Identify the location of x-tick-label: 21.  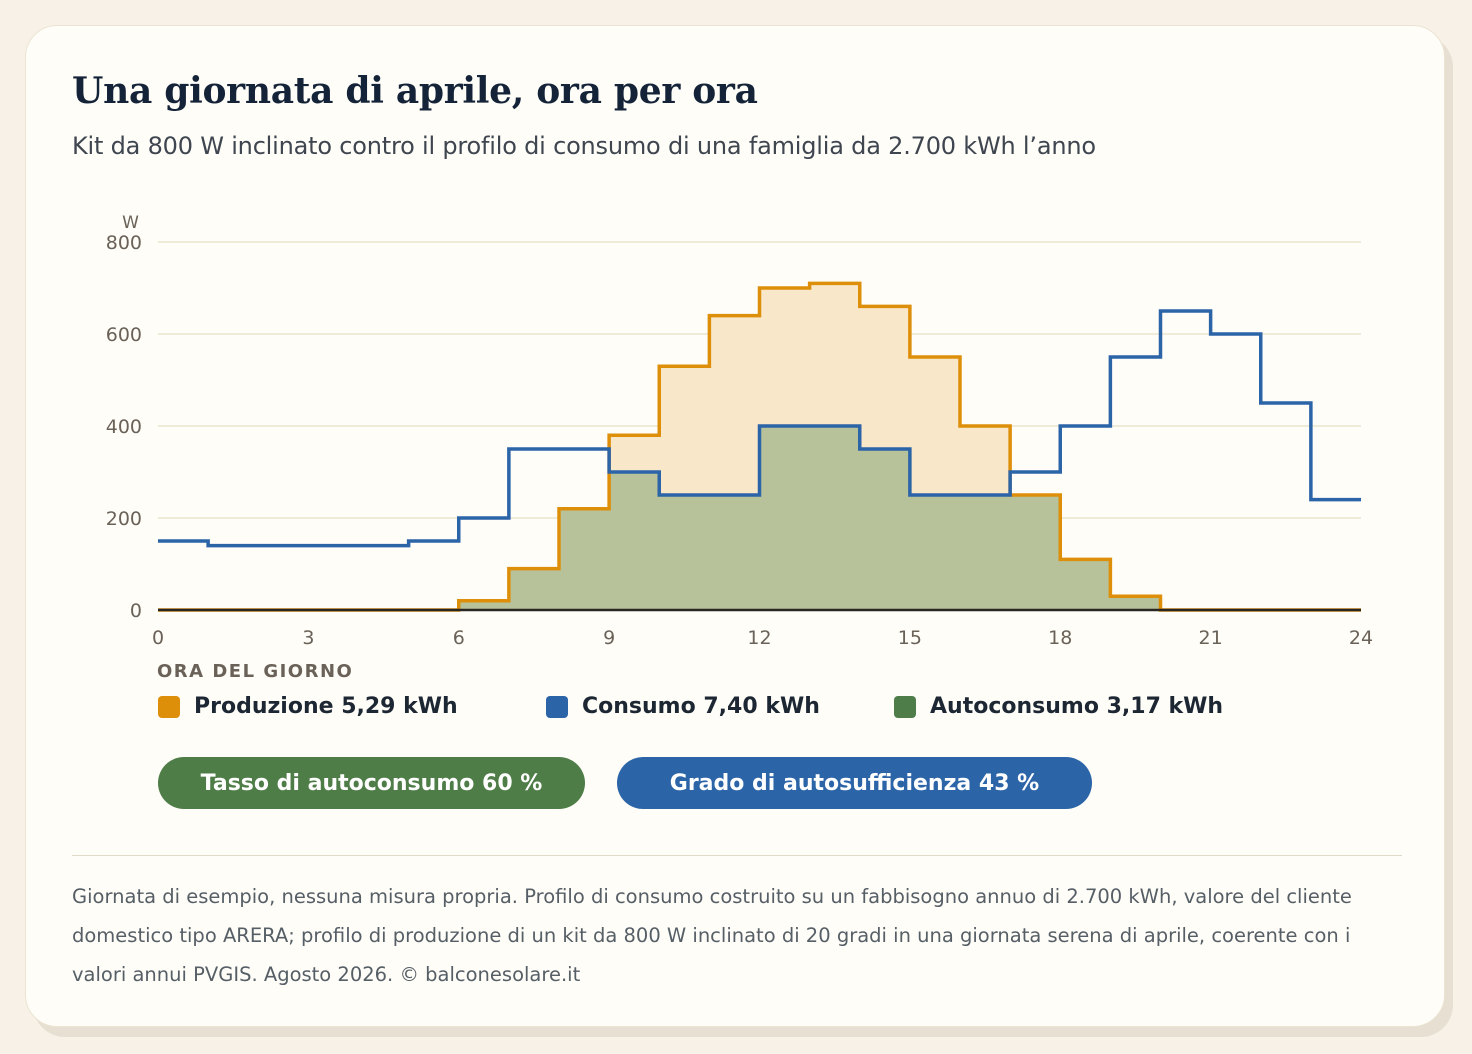
(1211, 638).